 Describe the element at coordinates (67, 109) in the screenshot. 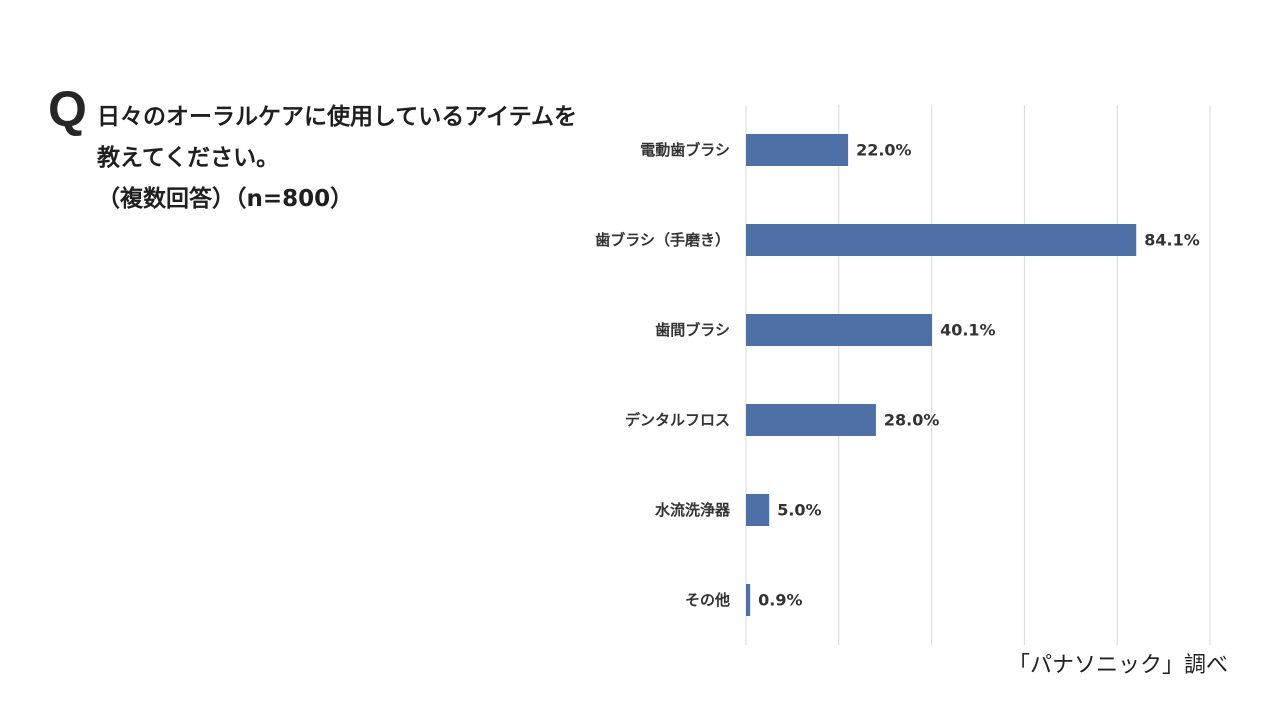

I see `question-mark-label: Q` at that location.